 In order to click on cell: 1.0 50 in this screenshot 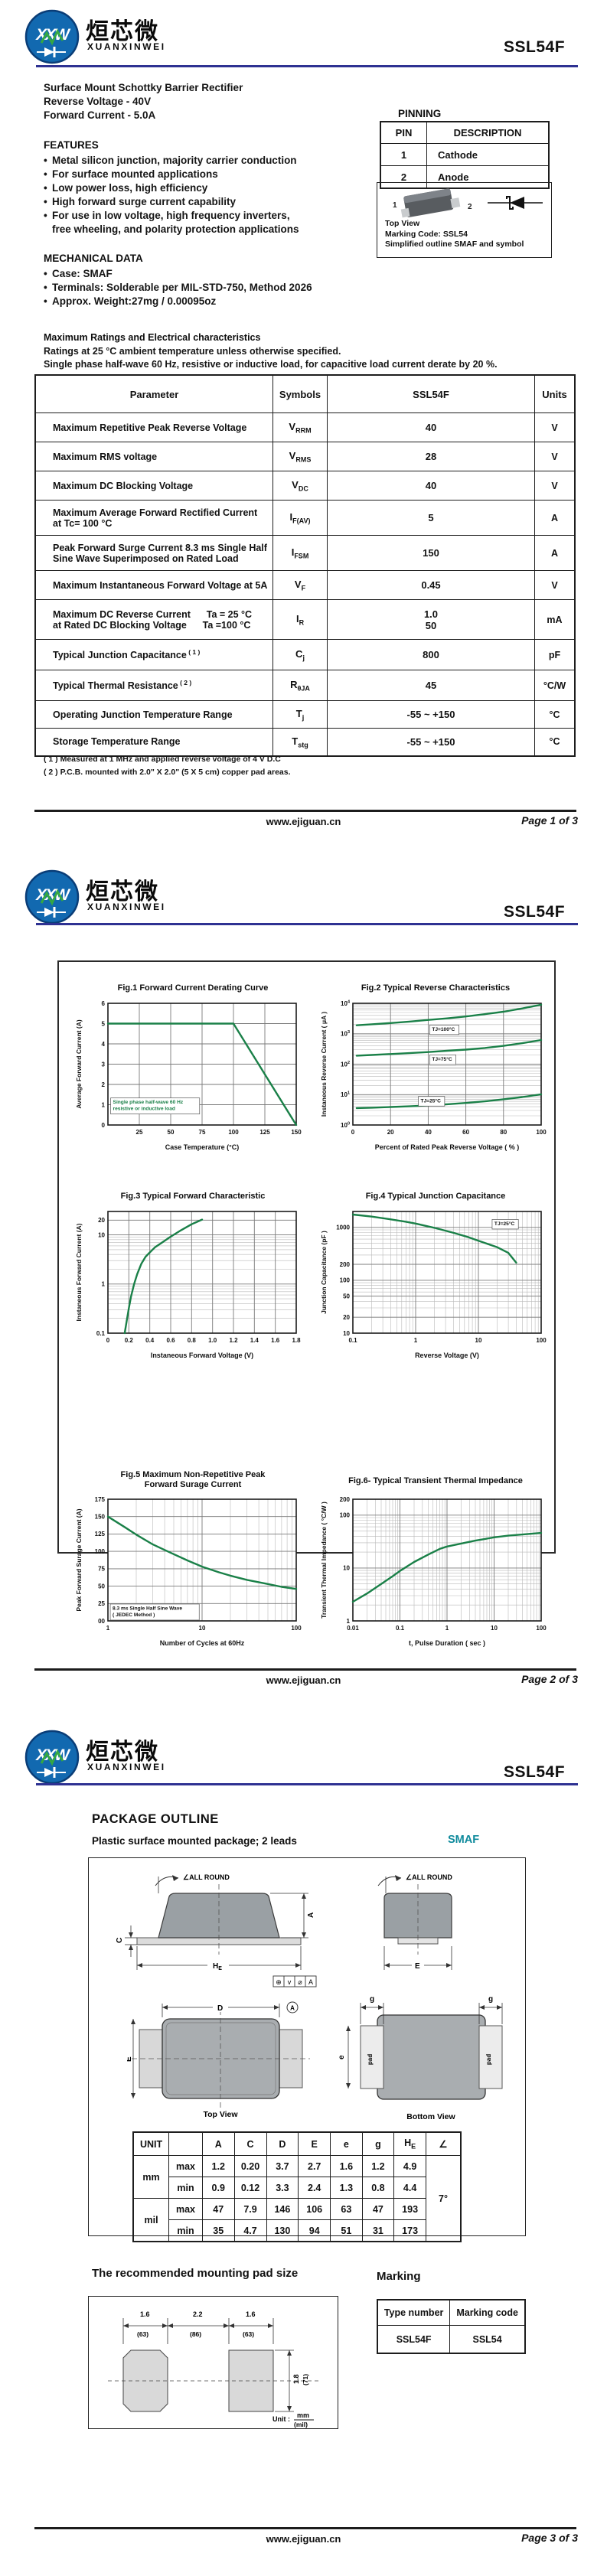, I will do `click(431, 619)`.